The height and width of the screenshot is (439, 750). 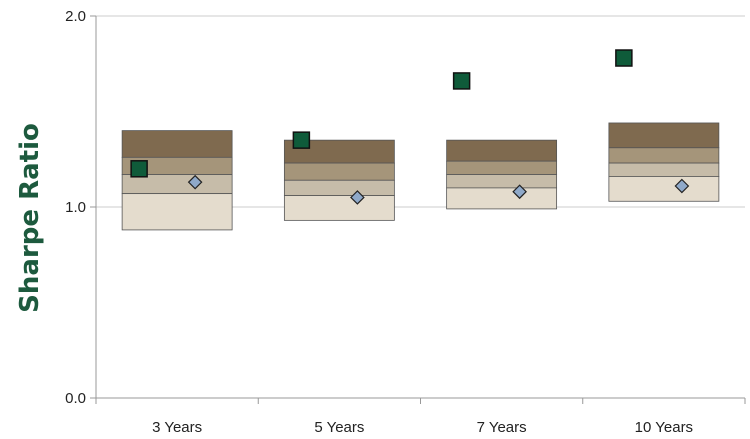 I want to click on y-tick-label: 0.0, so click(x=75, y=398).